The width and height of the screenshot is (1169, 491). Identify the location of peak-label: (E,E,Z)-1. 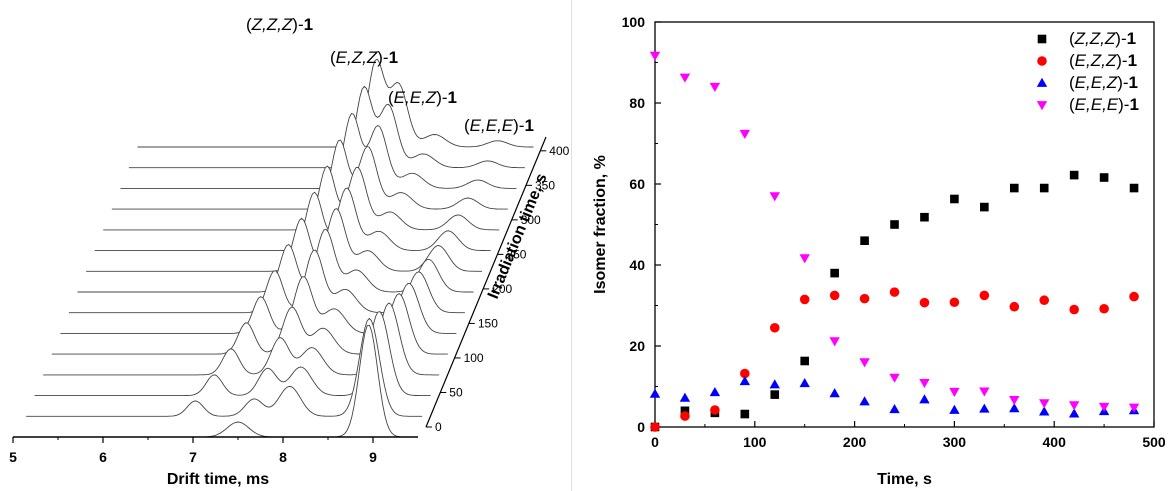
(422, 97).